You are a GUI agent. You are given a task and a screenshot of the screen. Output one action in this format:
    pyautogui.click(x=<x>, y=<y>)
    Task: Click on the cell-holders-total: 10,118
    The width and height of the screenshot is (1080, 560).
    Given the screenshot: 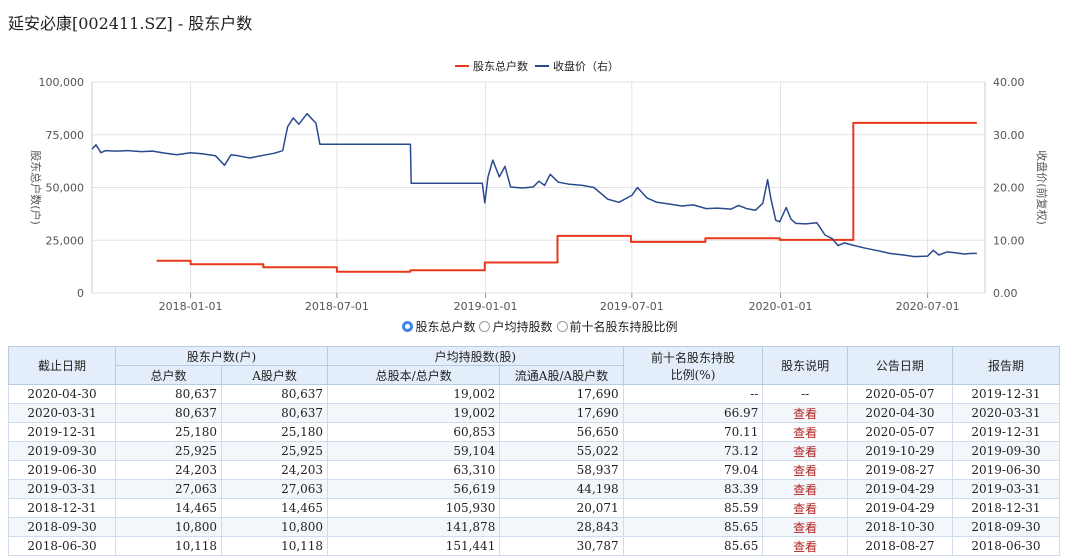 What is the action you would take?
    pyautogui.click(x=169, y=546)
    